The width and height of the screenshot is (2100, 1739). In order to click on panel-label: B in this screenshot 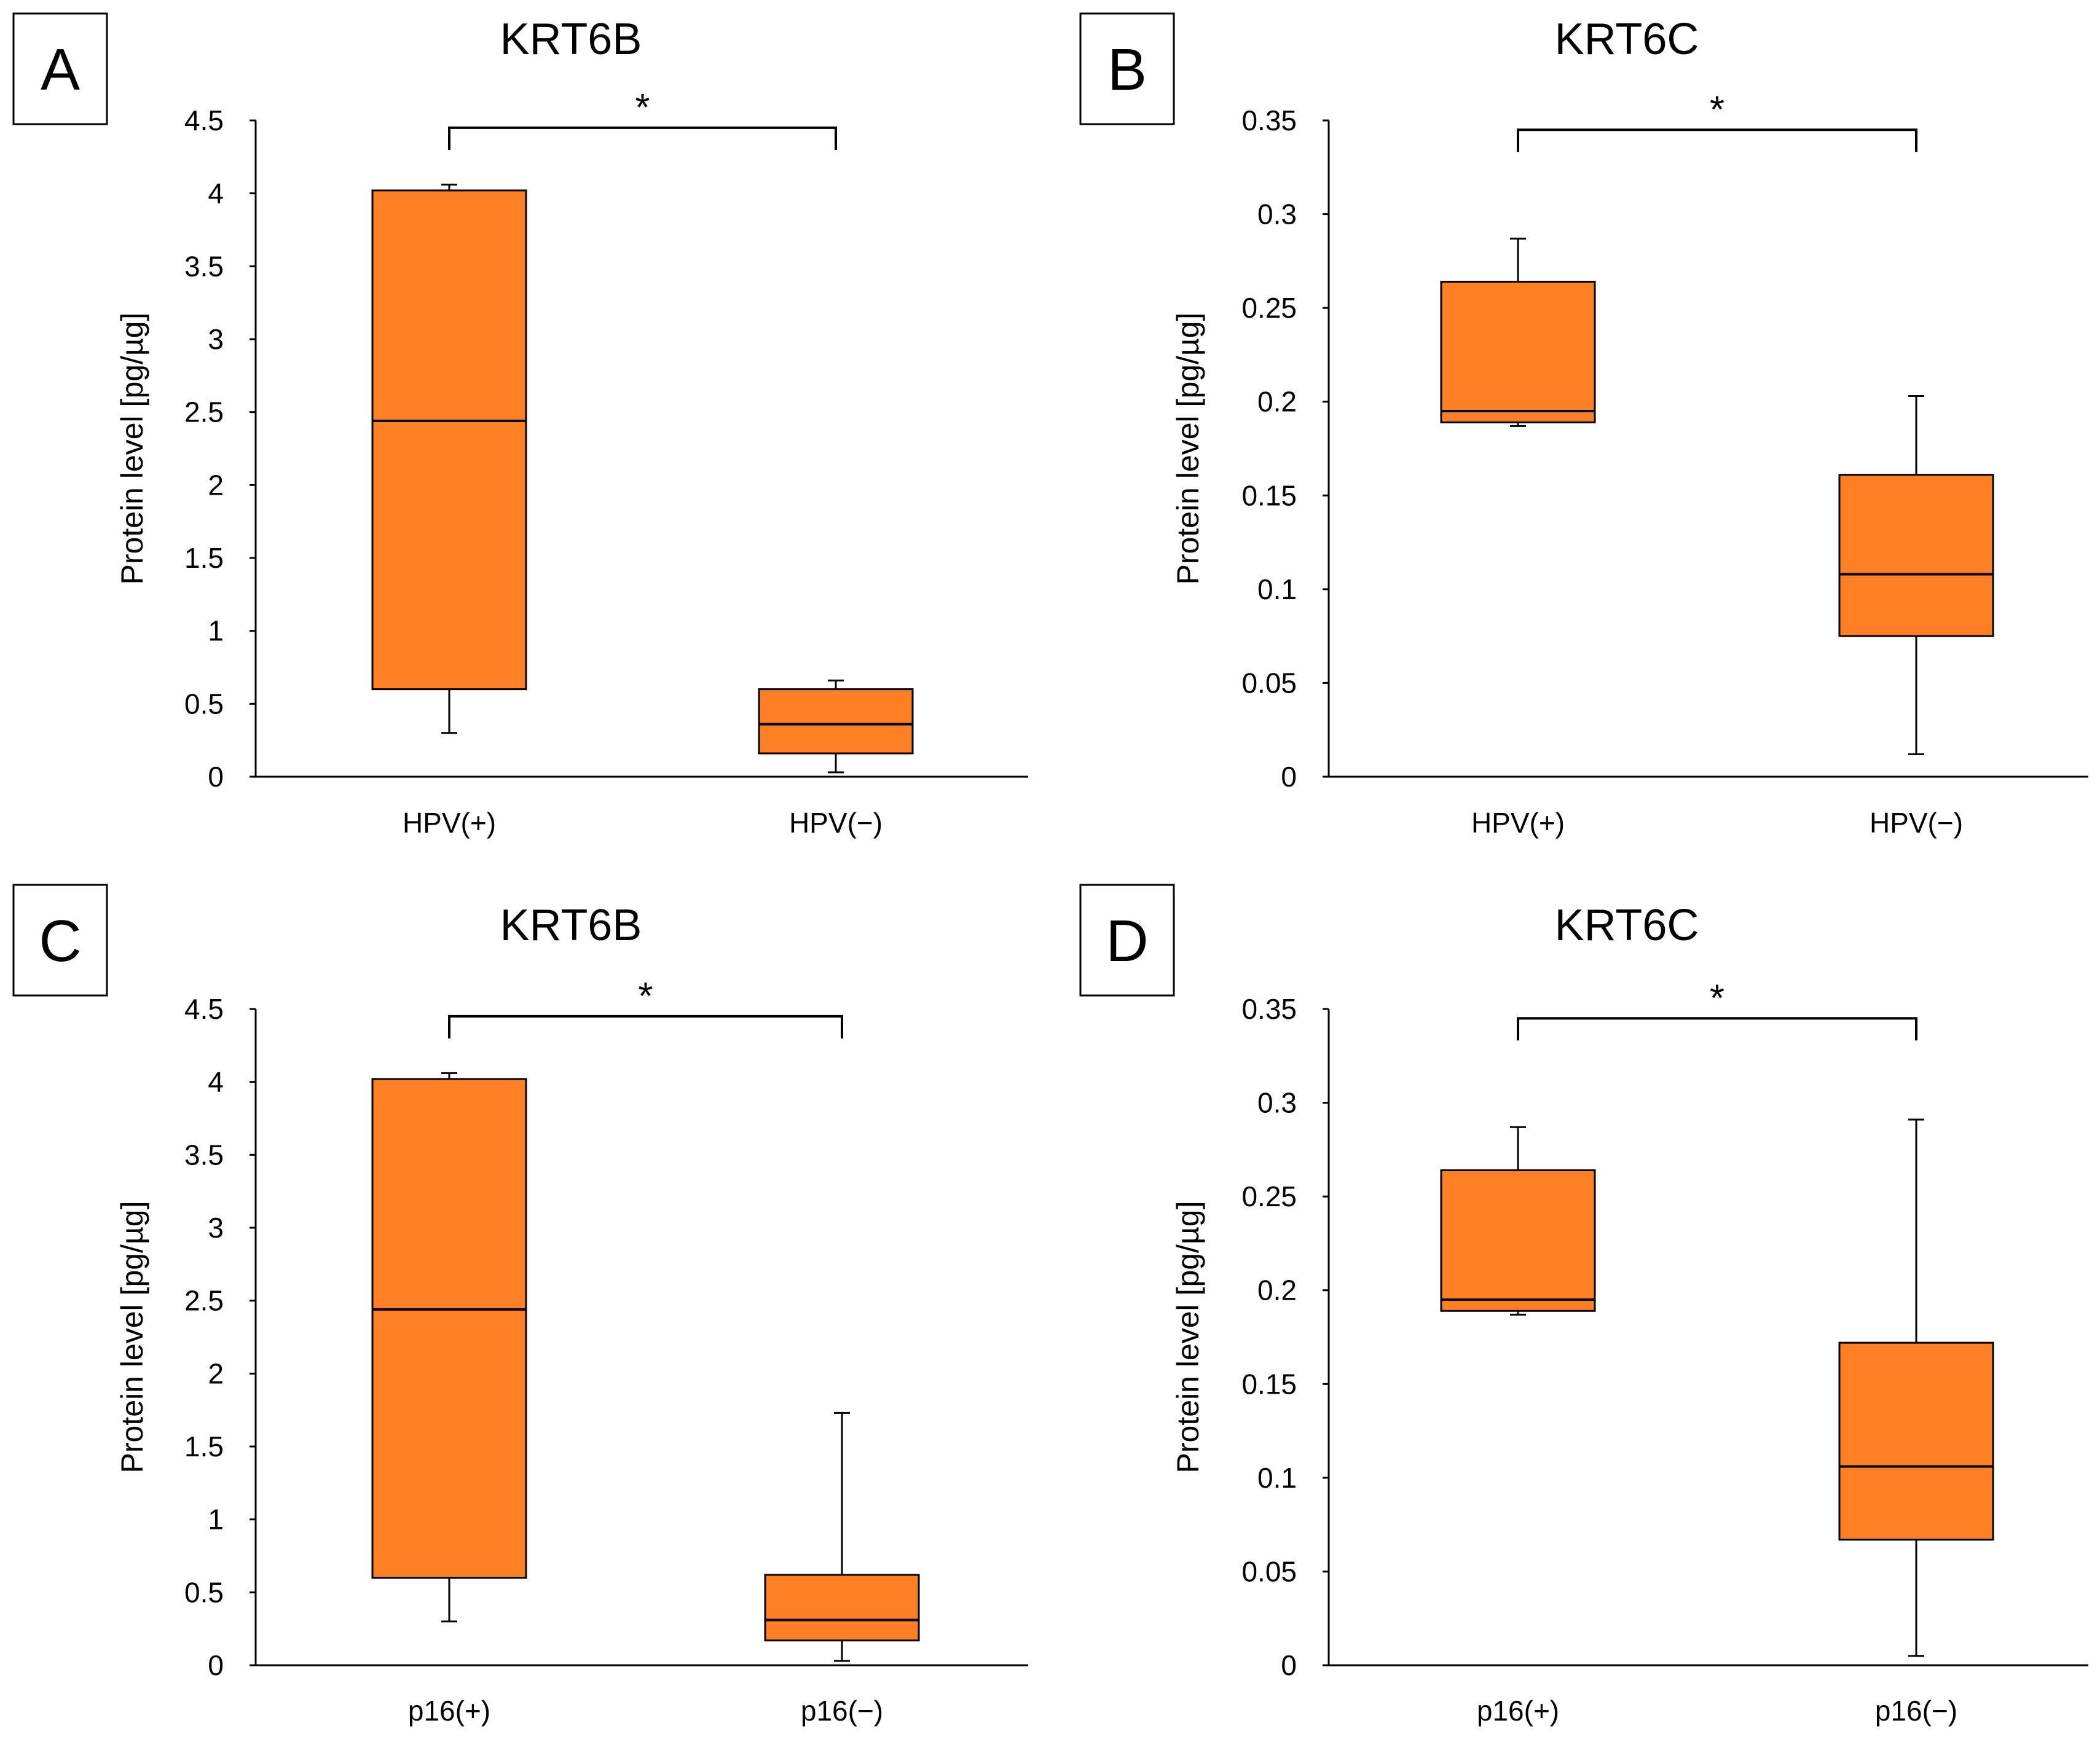, I will do `click(1127, 70)`.